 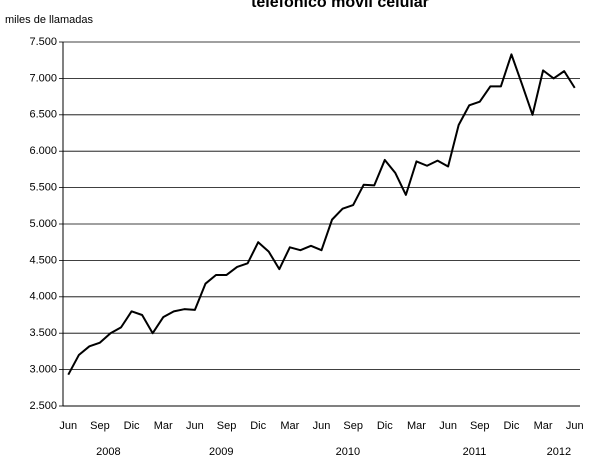 I want to click on y-tick-label: 4.500, so click(x=43, y=260).